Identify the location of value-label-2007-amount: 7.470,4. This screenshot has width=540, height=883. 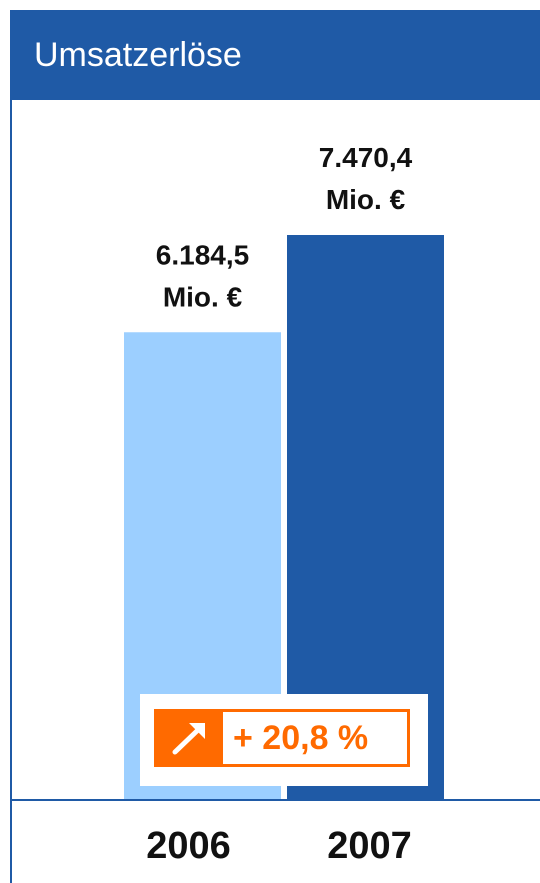
(366, 157).